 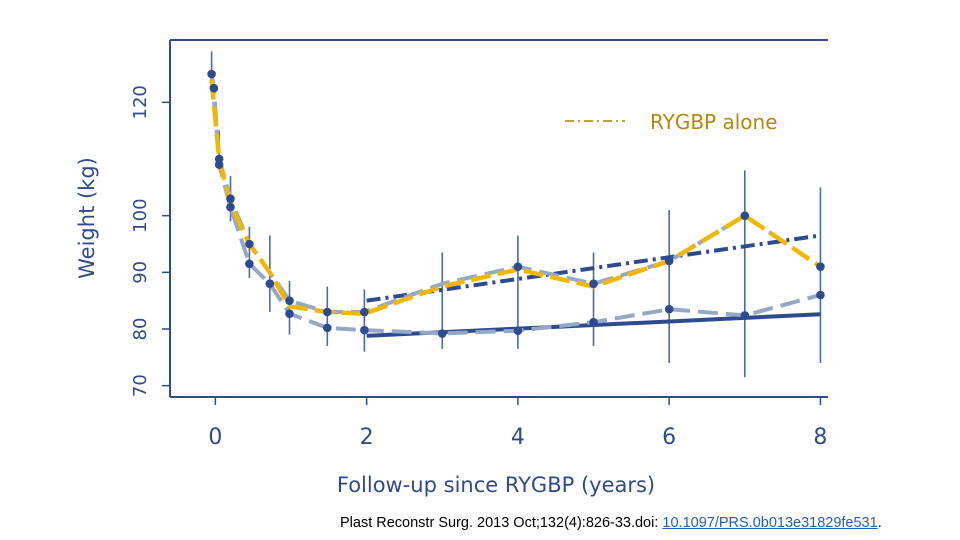 What do you see at coordinates (140, 329) in the screenshot?
I see `y-tick-label: 80` at bounding box center [140, 329].